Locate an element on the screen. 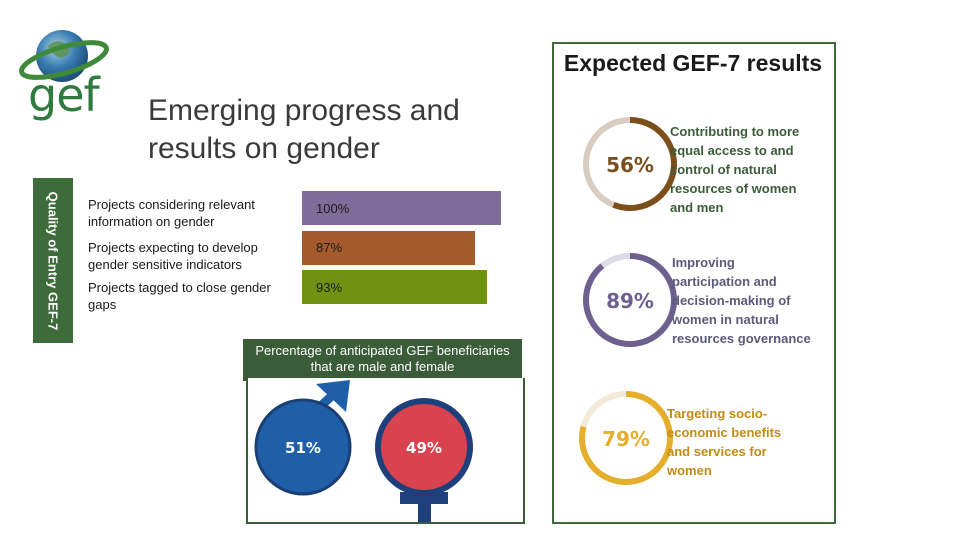 Image resolution: width=960 pixels, height=540 pixels. gender-symbols: 51% 49% is located at coordinates (363, 451).